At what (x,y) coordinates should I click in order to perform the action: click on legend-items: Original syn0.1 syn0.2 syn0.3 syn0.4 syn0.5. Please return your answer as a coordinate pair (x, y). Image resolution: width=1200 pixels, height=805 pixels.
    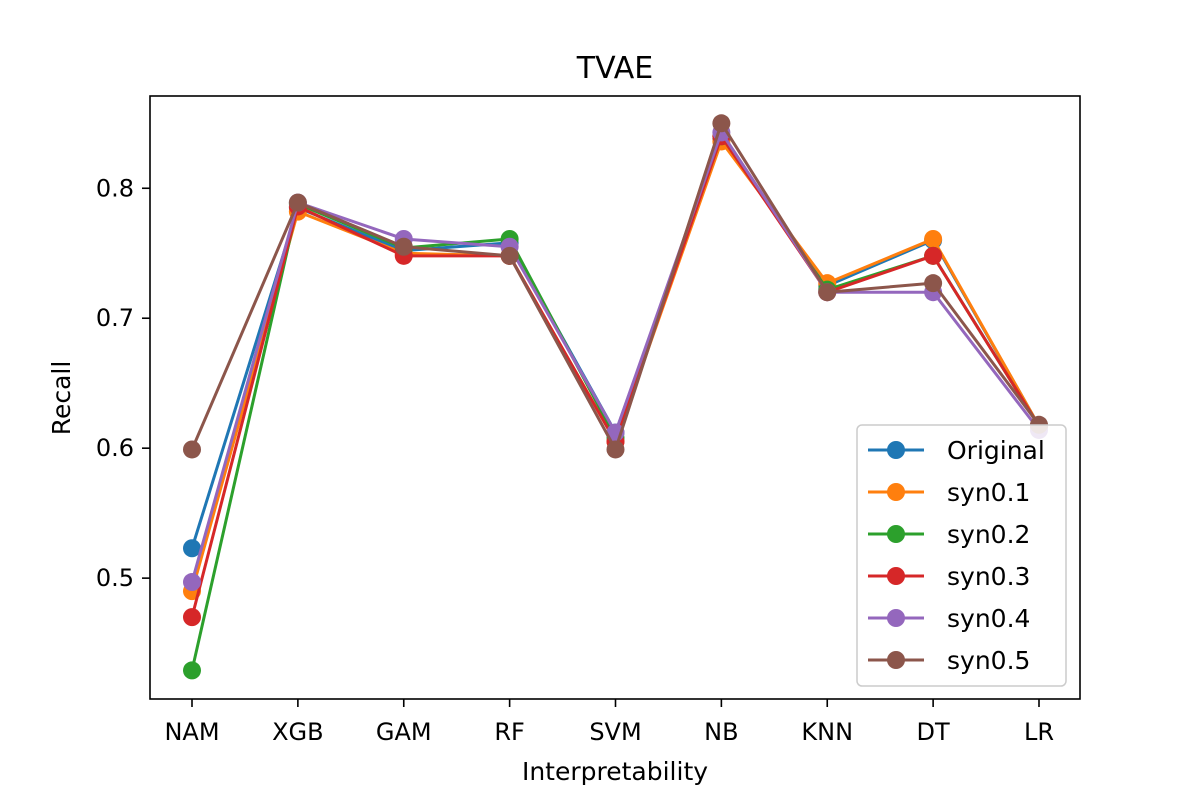
    Looking at the image, I should click on (956, 555).